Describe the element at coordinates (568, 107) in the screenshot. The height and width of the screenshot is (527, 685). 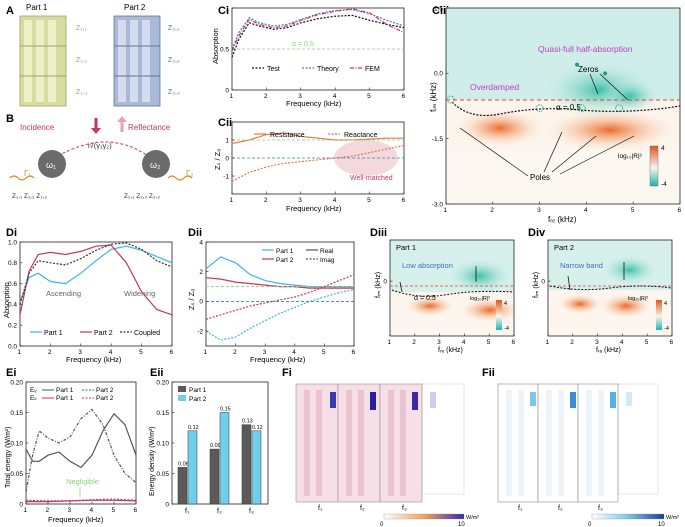
I see `ciii-alpha-label: α = 0.5` at that location.